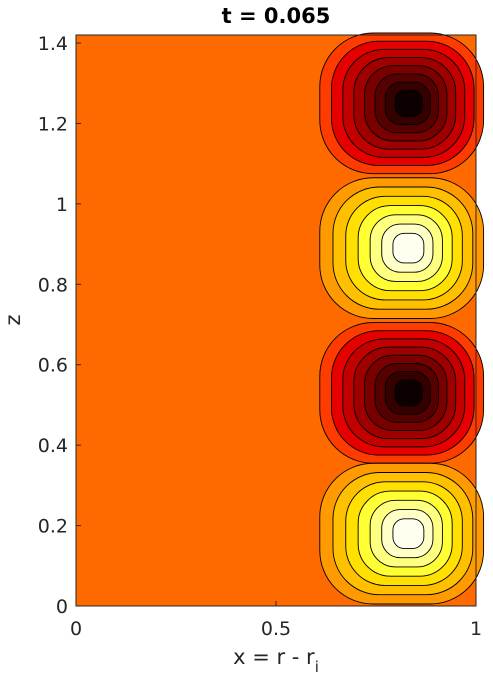 The height and width of the screenshot is (681, 493). I want to click on x-tick-label: 1, so click(476, 629).